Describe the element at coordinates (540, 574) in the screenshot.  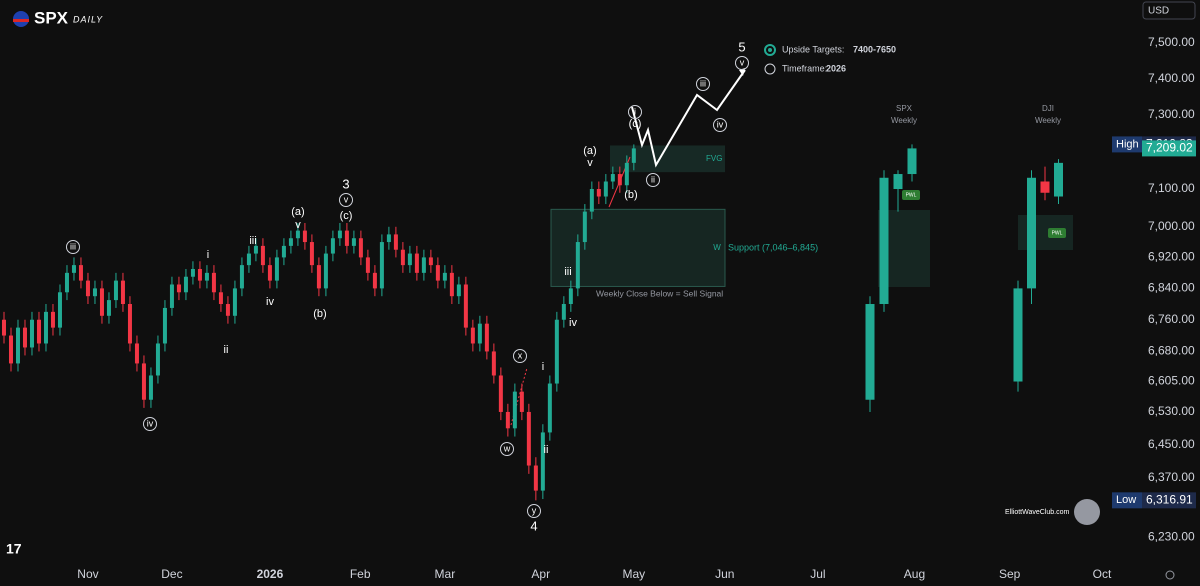
I see `x-tick-label: Apr` at that location.